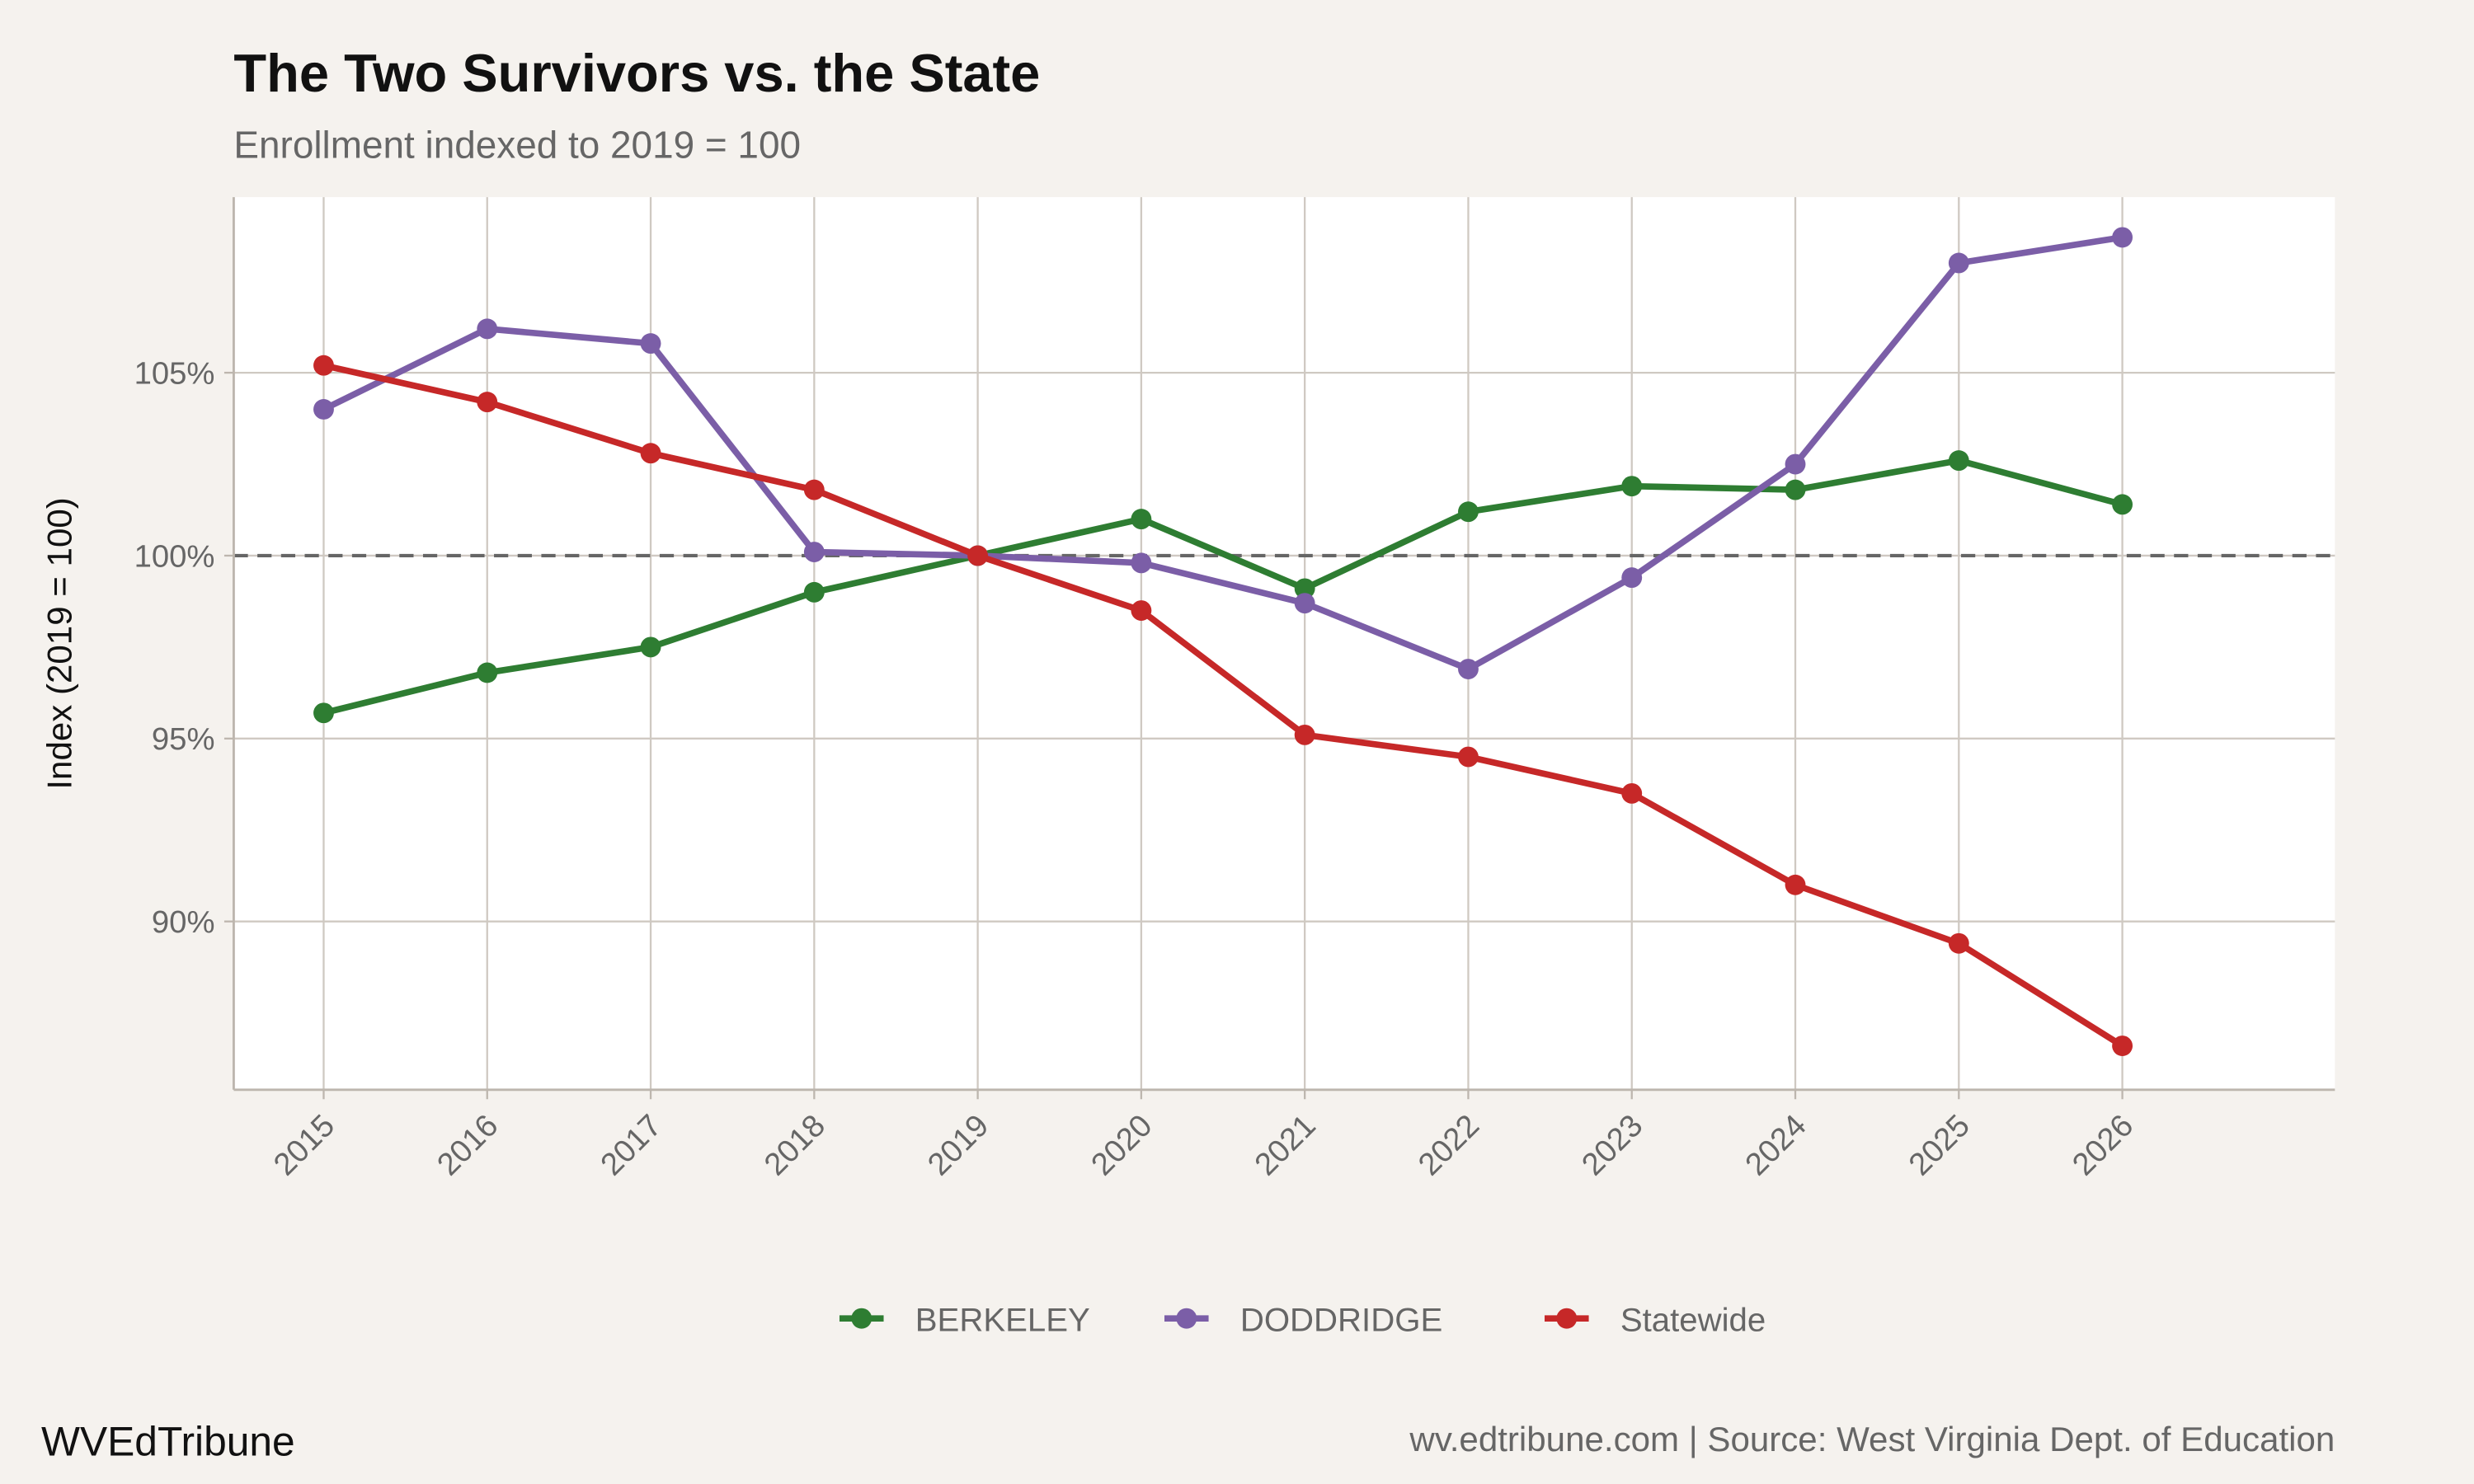  I want to click on legend-marker-statewide, so click(1567, 1318).